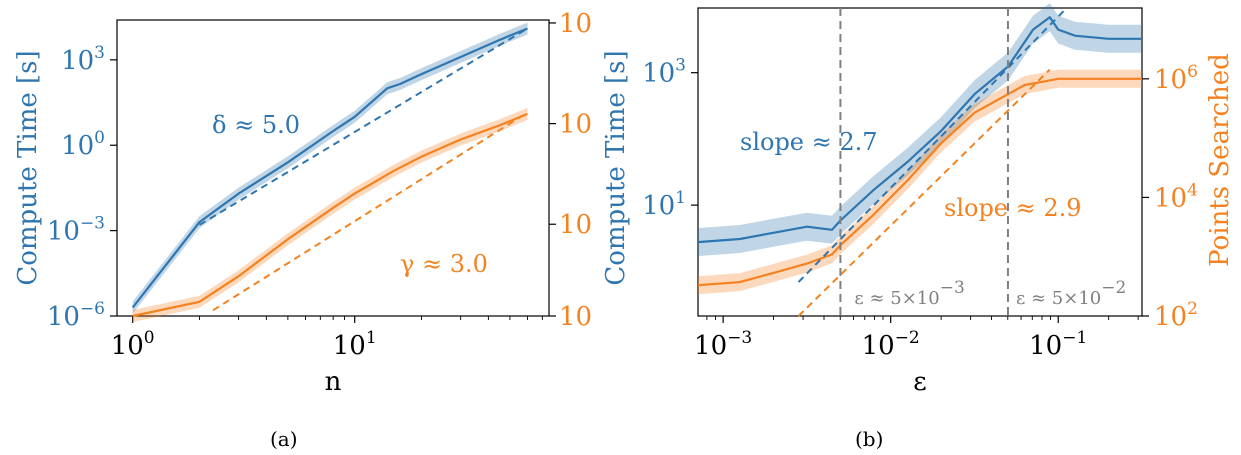 This screenshot has height=455, width=1241. What do you see at coordinates (83, 59) in the screenshot?
I see `panel-a-y-tick-label: 10³` at bounding box center [83, 59].